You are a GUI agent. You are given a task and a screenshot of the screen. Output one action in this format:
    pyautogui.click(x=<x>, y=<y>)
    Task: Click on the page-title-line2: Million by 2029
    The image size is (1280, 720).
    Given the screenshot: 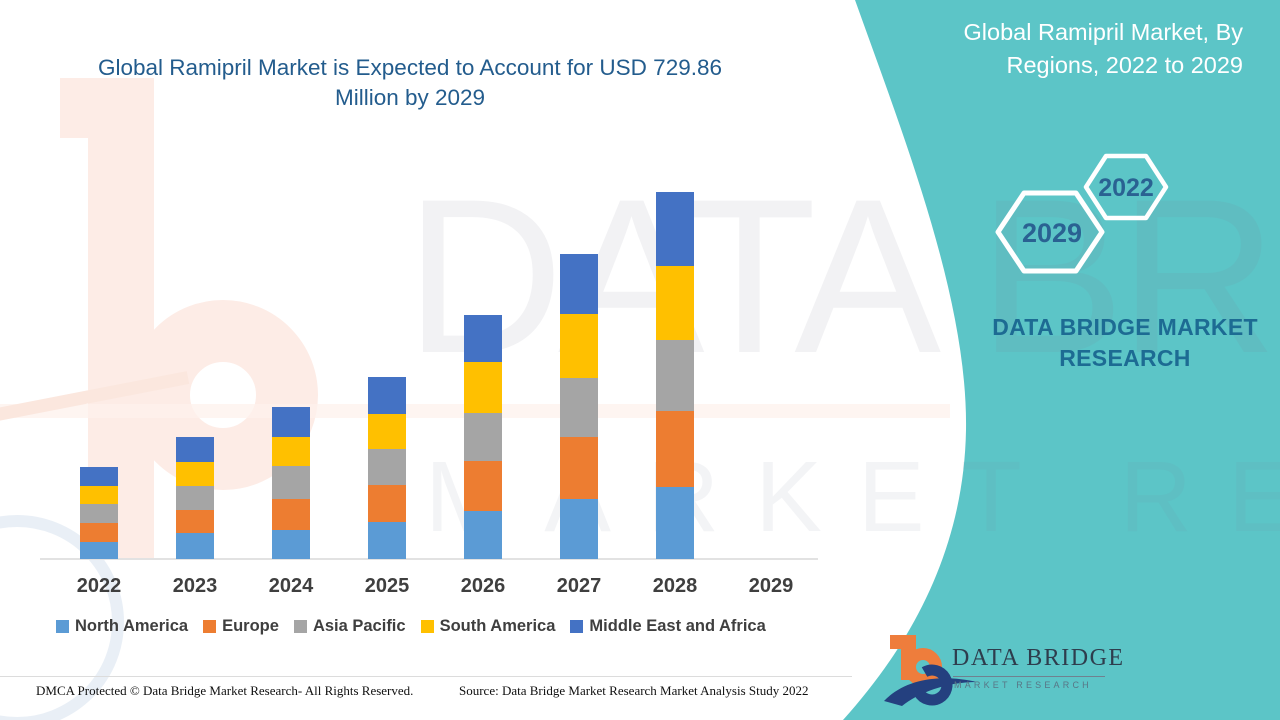 What is the action you would take?
    pyautogui.click(x=410, y=97)
    